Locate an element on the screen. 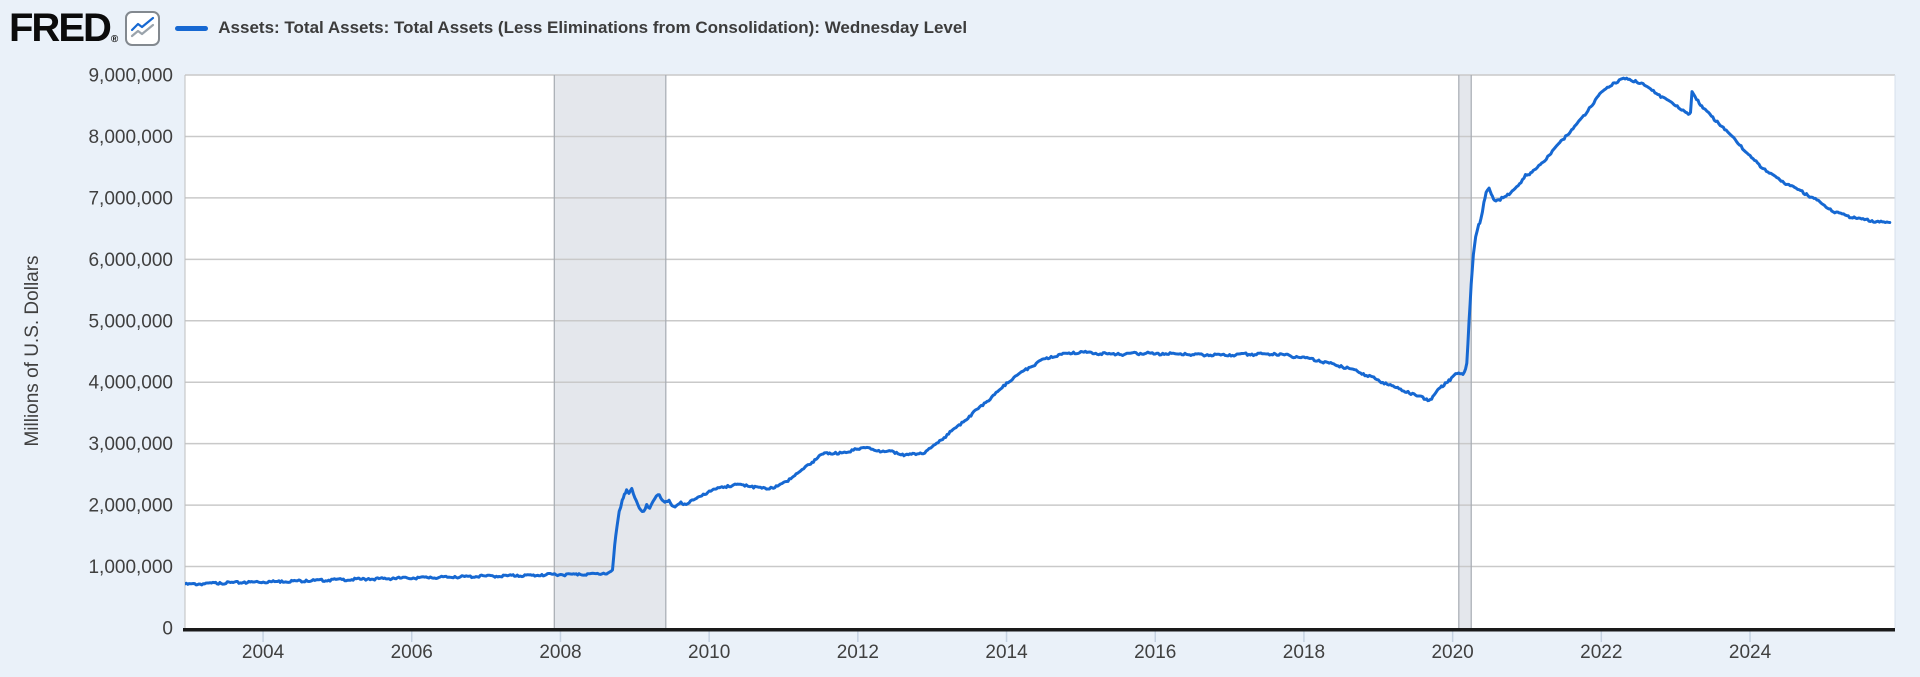 The height and width of the screenshot is (677, 1920). y-tick-label: 2,000,000 is located at coordinates (130, 506).